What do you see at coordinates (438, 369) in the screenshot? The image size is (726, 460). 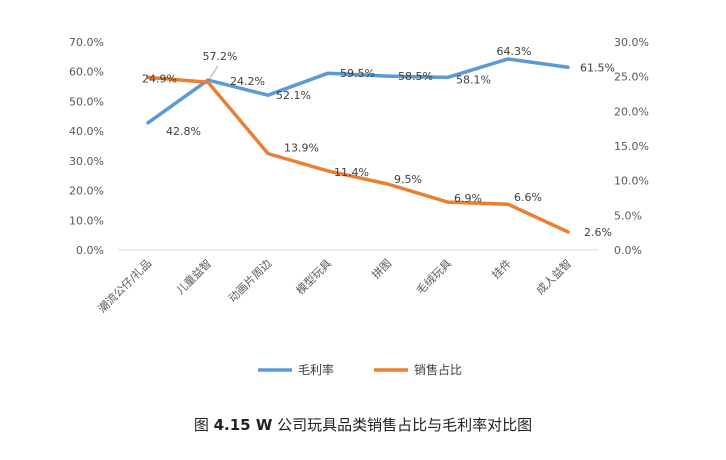 I see `legend-label-2: 销售占比` at bounding box center [438, 369].